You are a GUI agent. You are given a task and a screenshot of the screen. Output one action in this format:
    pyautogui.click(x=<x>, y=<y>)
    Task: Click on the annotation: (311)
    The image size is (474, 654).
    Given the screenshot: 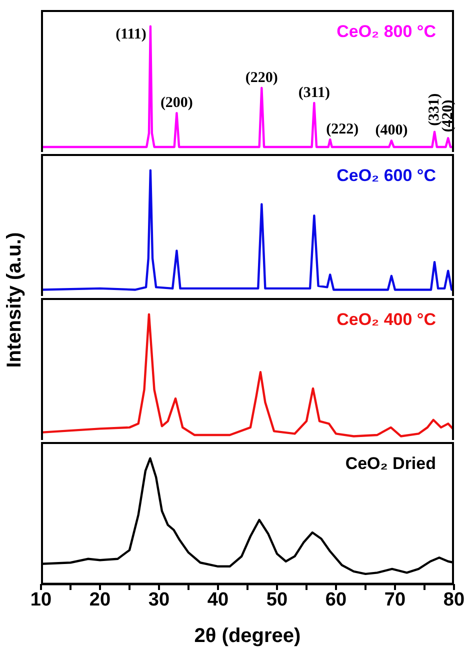 What is the action you would take?
    pyautogui.click(x=314, y=92)
    